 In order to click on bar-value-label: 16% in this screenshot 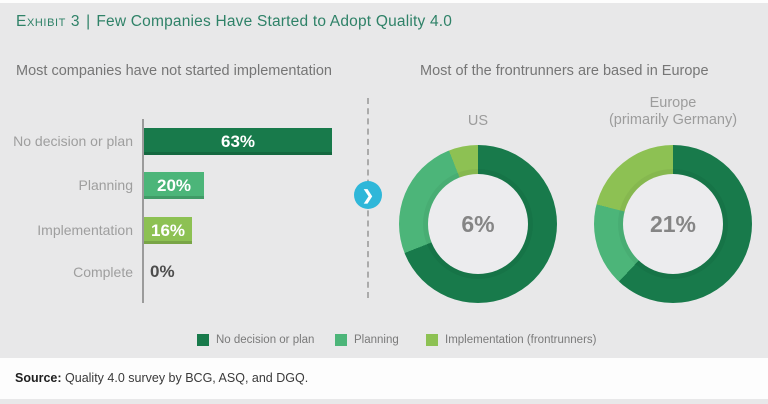, I will do `click(168, 230)`.